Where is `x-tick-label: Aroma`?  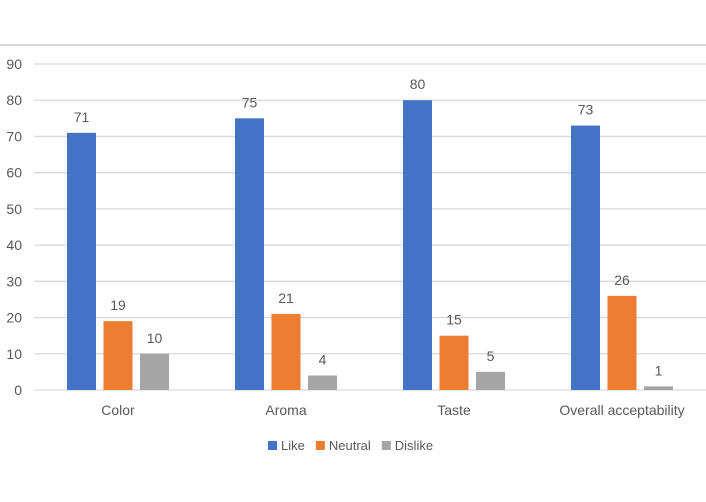 x-tick-label: Aroma is located at coordinates (285, 410).